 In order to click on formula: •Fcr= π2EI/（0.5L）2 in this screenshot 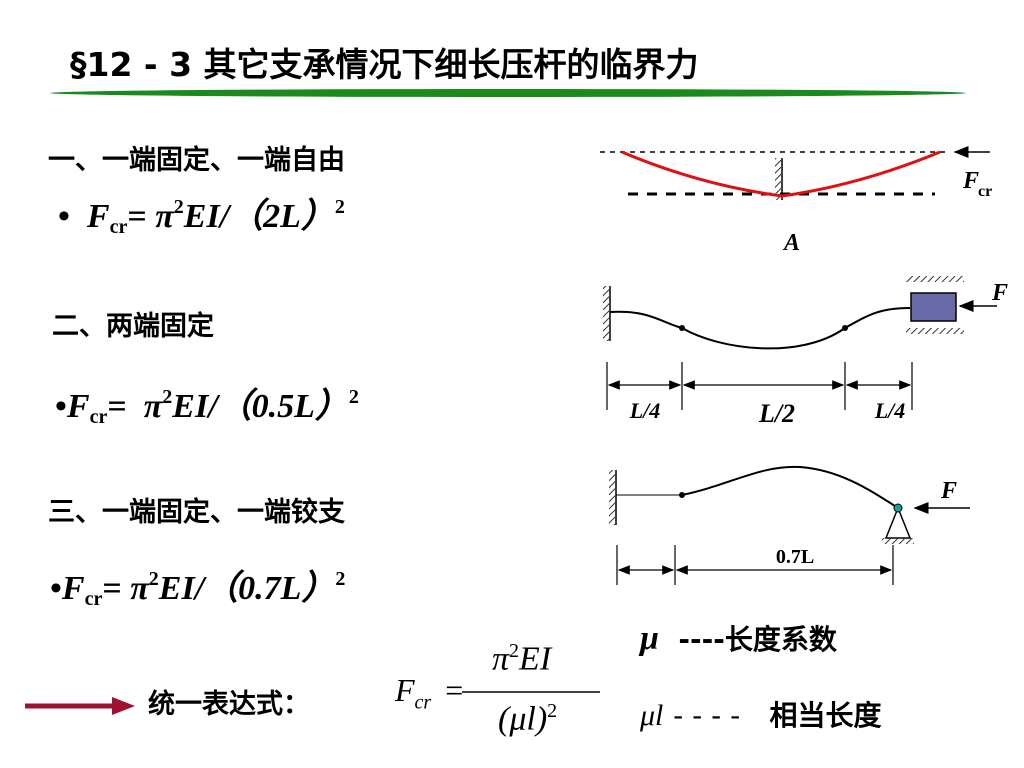, I will do `click(207, 403)`.